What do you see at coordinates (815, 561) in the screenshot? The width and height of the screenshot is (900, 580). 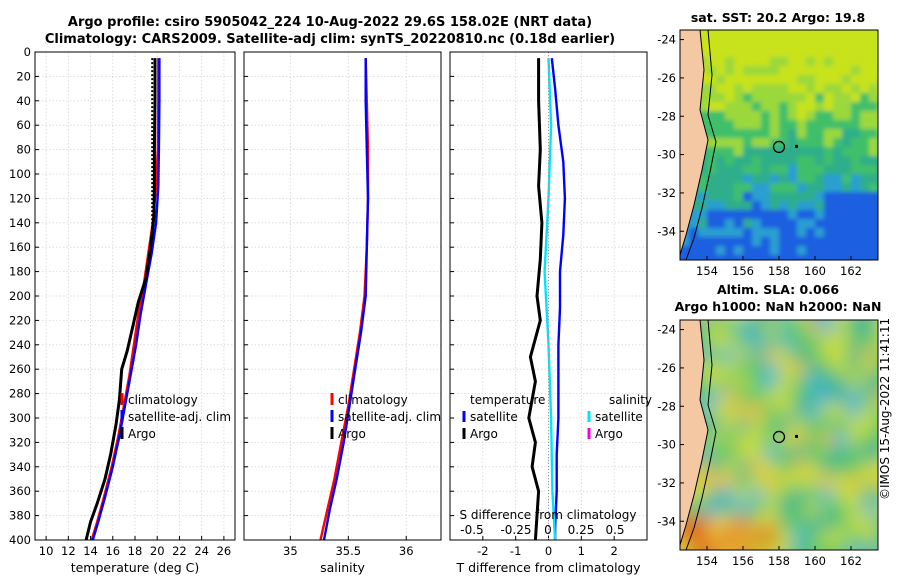 I see `map-x-tick-label: 160` at bounding box center [815, 561].